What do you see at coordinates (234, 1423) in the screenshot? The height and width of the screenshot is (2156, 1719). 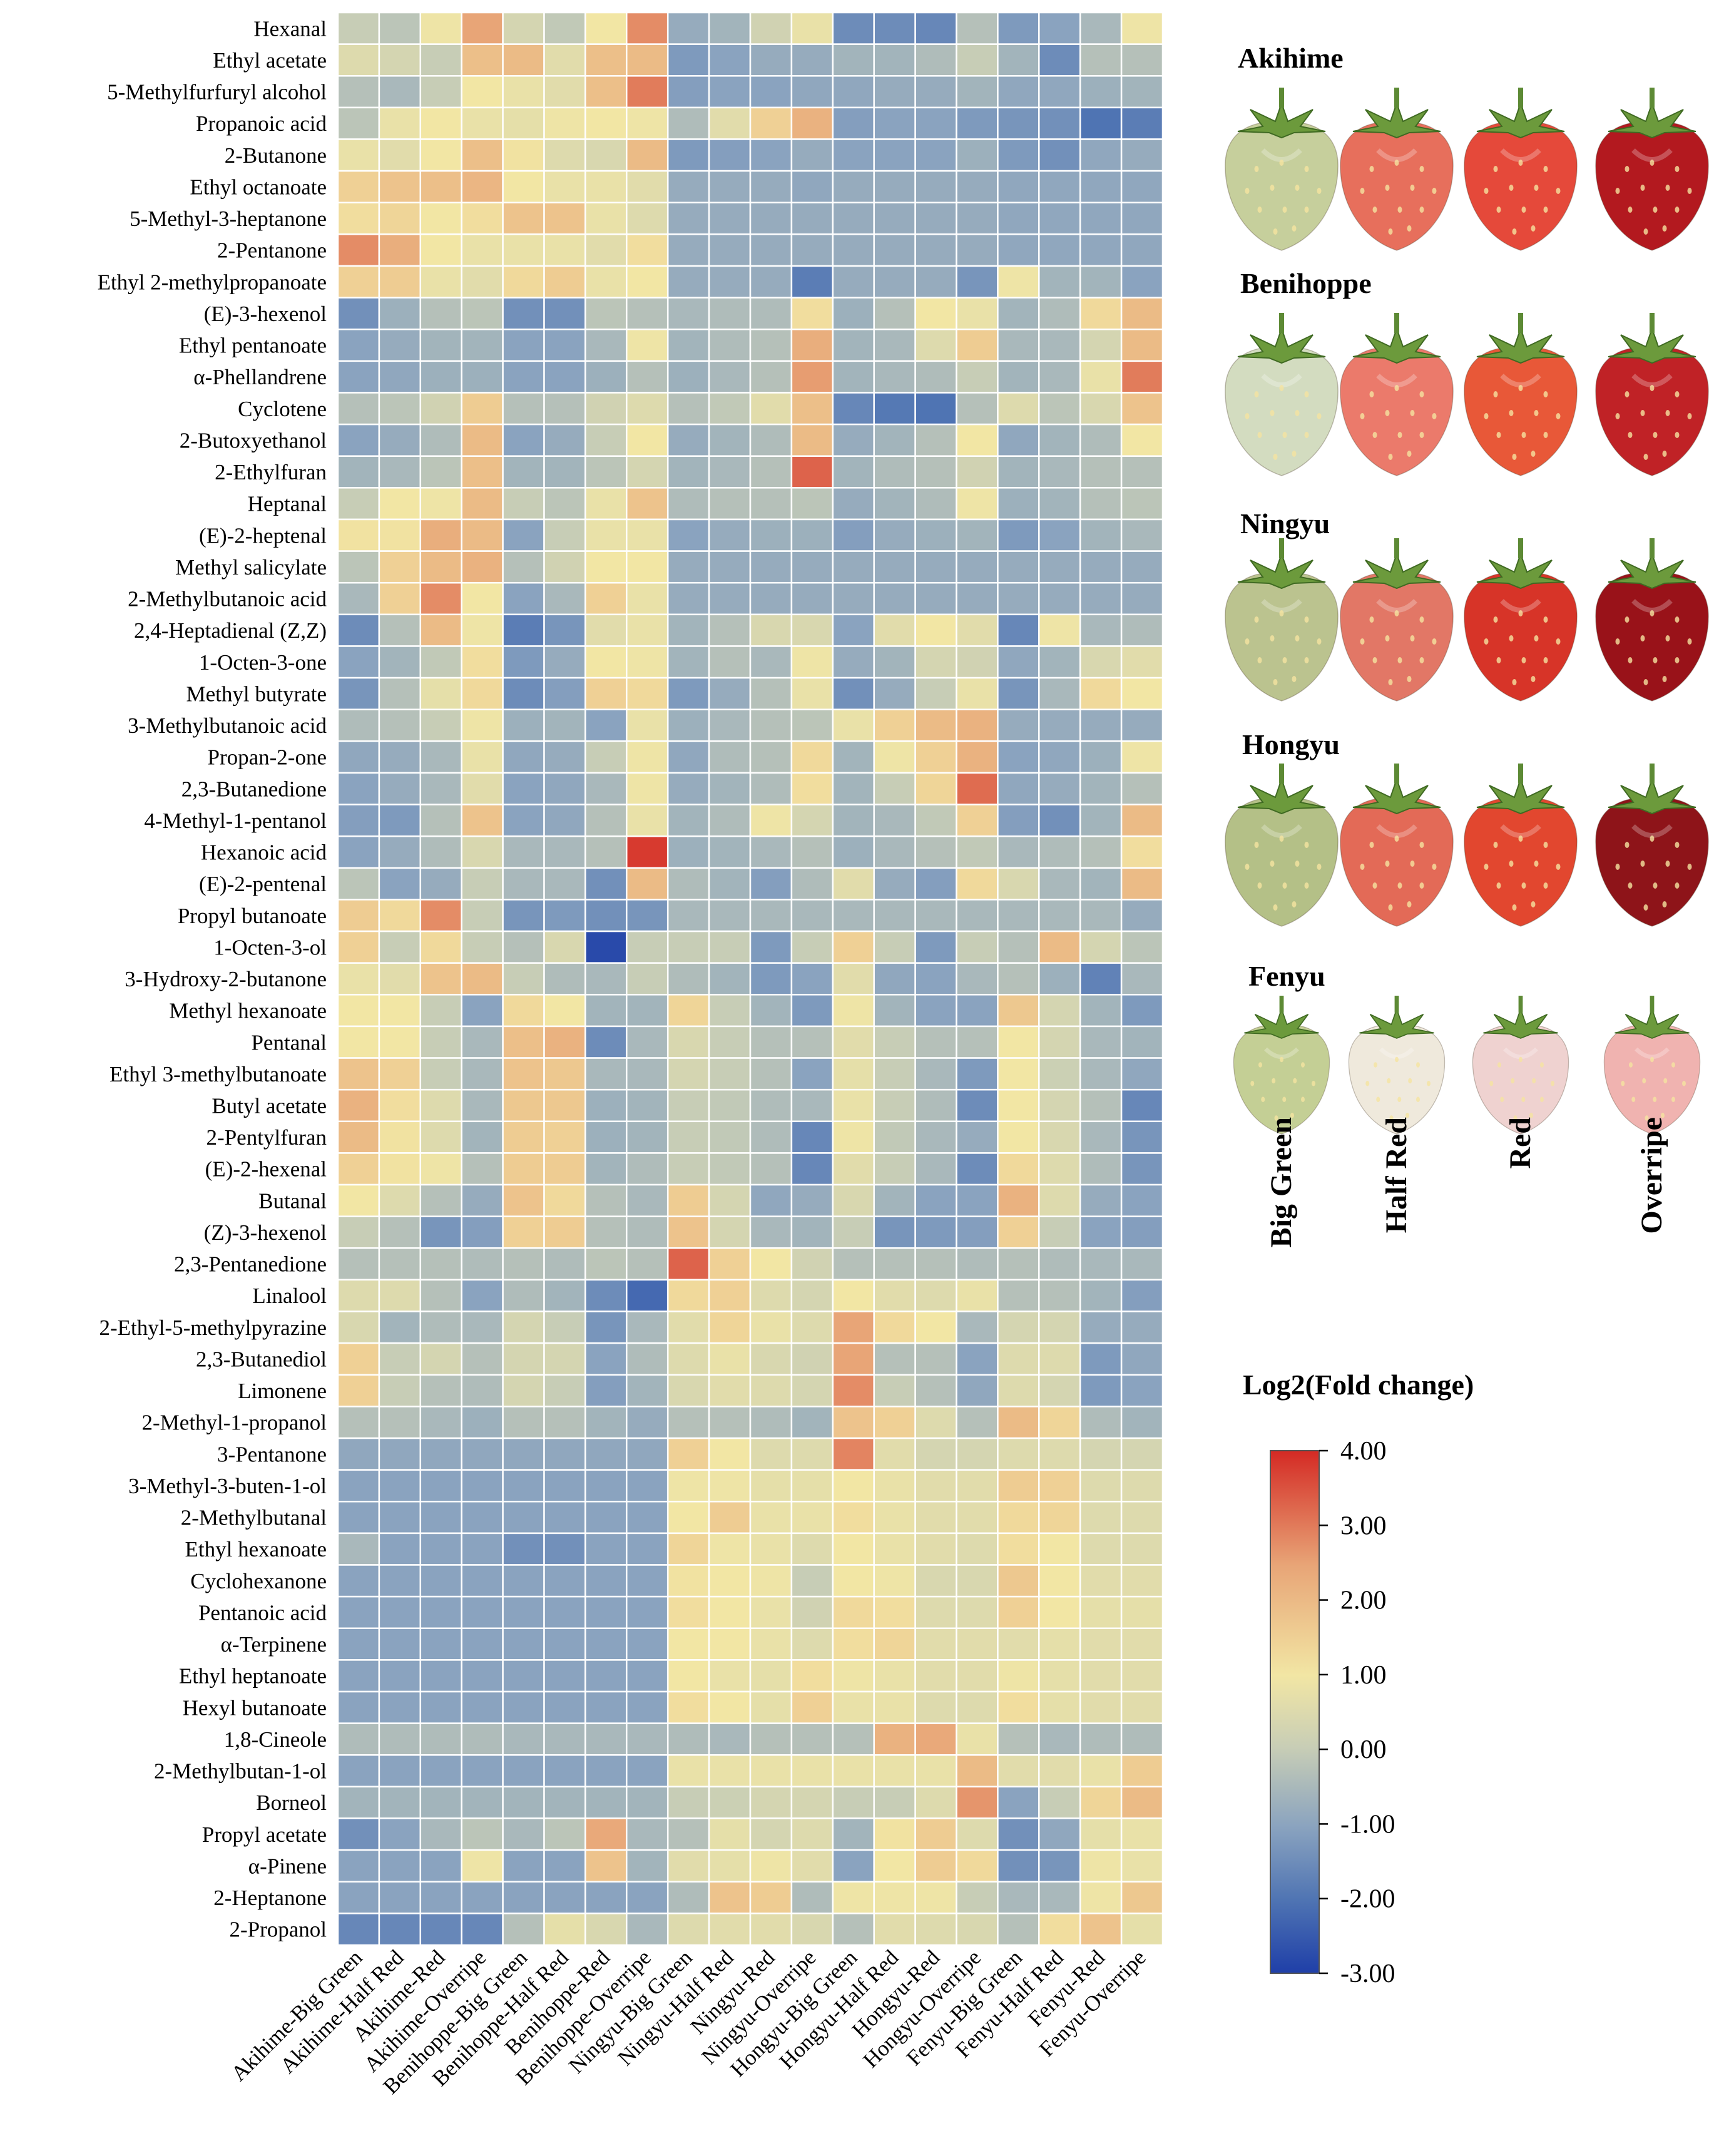 I see `row-label: 2-Methyl-1-propanol` at bounding box center [234, 1423].